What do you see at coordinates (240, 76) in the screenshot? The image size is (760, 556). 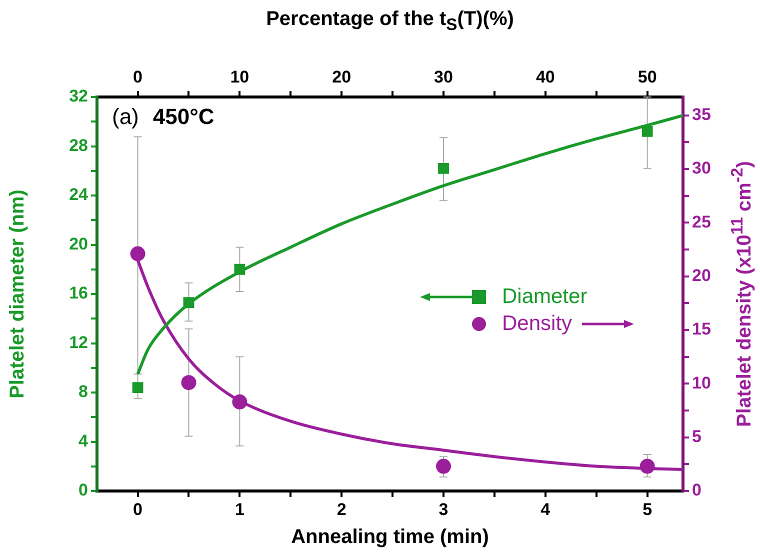 I see `x2-tick-label: 10` at bounding box center [240, 76].